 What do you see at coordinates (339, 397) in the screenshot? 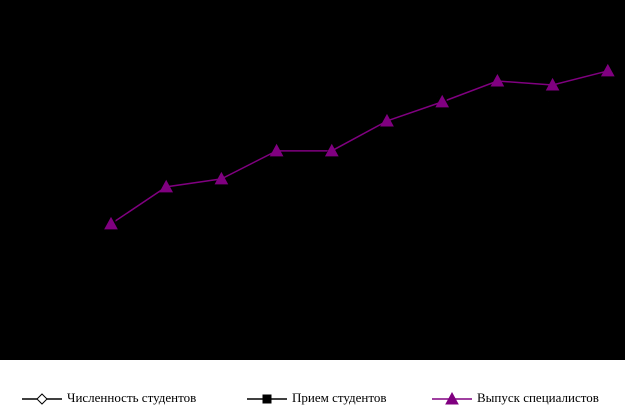
I see `legend-label: Прием студентов` at bounding box center [339, 397].